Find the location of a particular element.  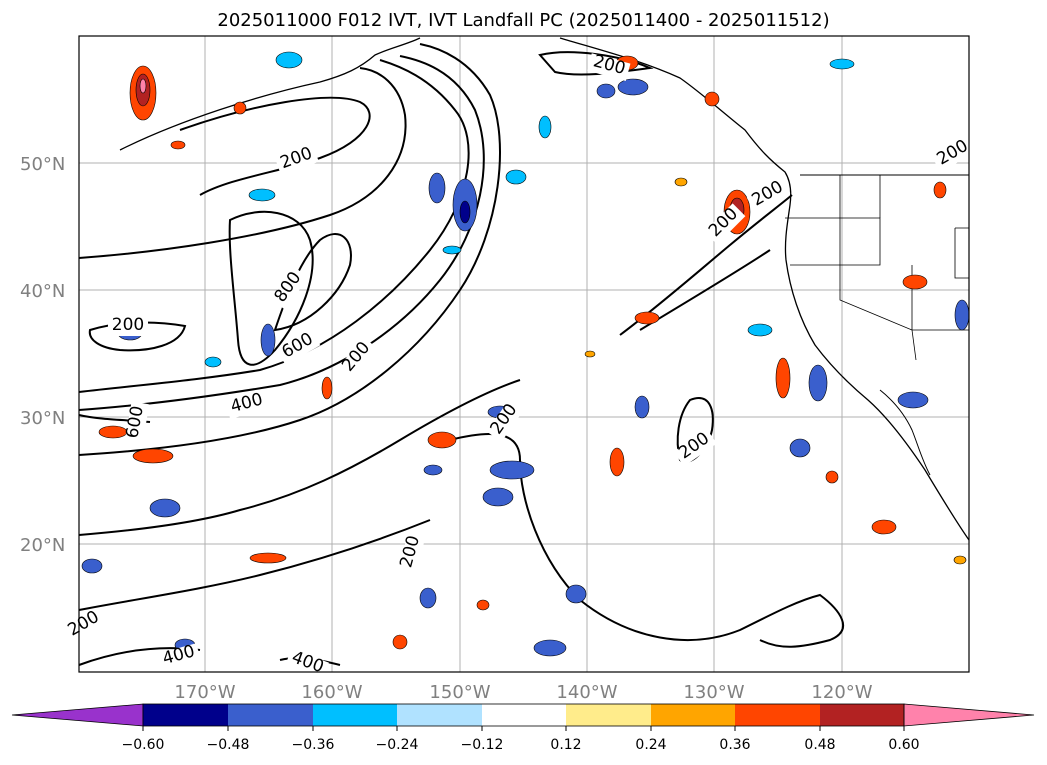

colorbar-ticks is located at coordinates (523, 728).